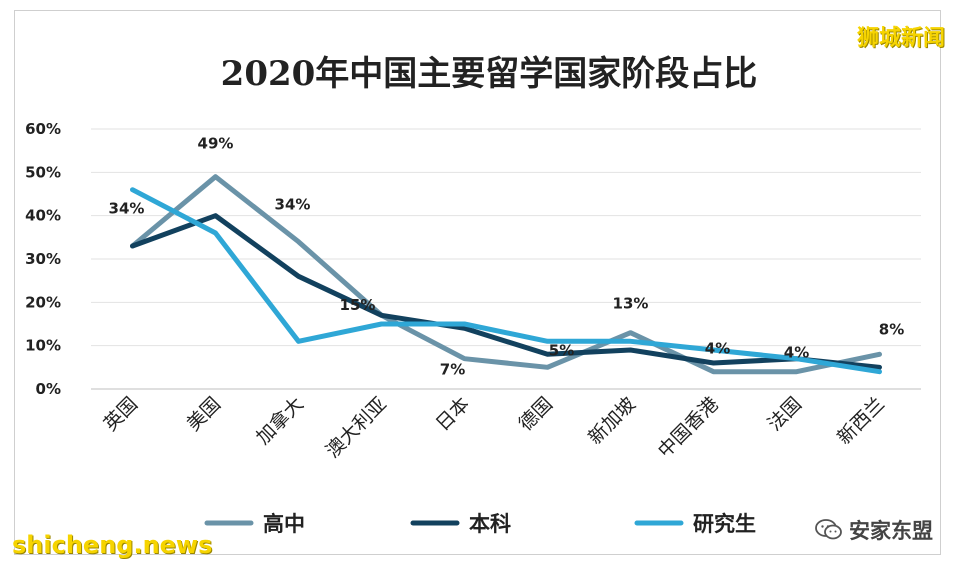 The width and height of the screenshot is (959, 567). I want to click on x-tick-label: 法国, so click(785, 414).